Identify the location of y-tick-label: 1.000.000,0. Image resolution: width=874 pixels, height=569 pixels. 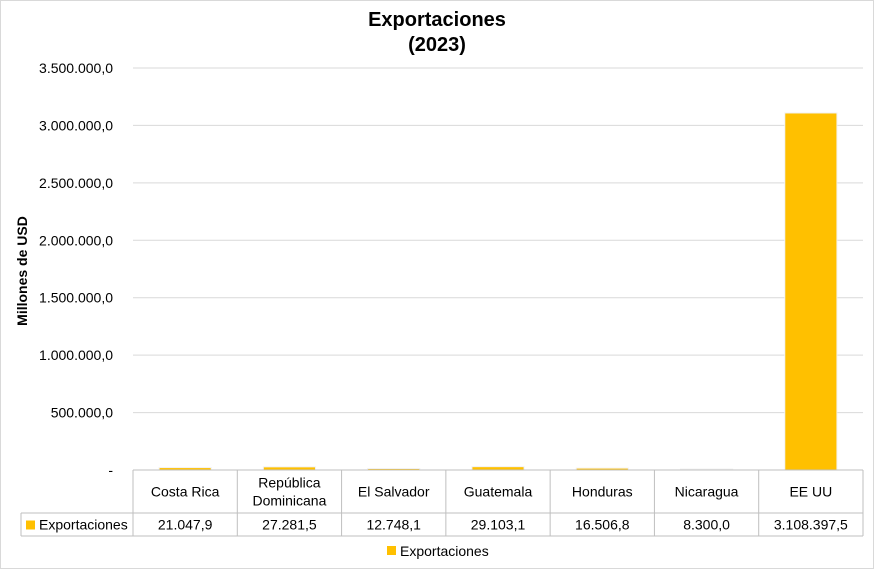
(76, 355).